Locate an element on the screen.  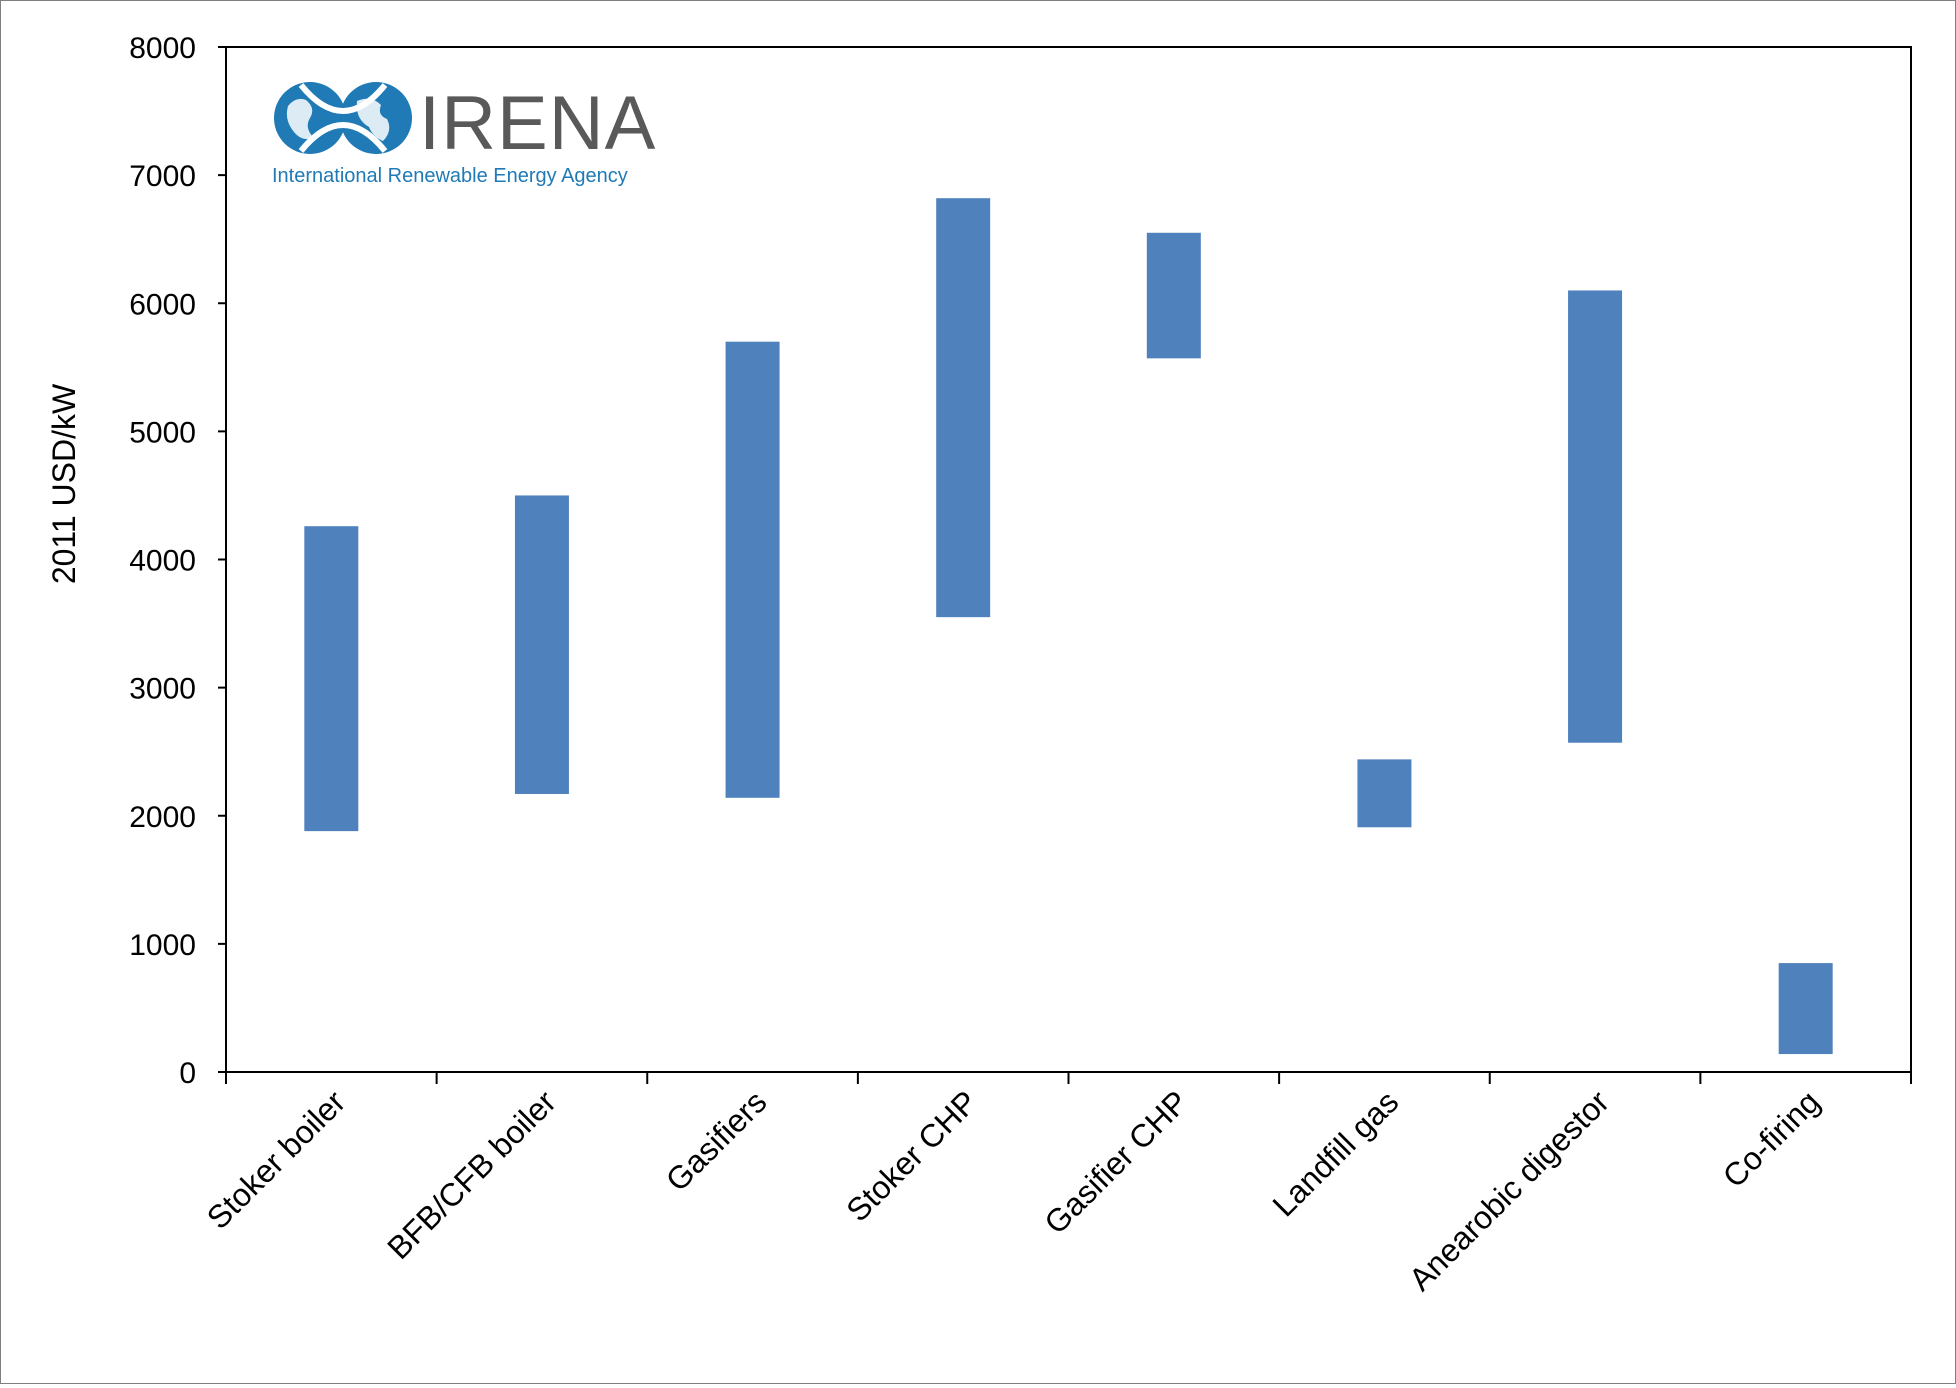
y-tick-label: 7000 is located at coordinates (162, 176).